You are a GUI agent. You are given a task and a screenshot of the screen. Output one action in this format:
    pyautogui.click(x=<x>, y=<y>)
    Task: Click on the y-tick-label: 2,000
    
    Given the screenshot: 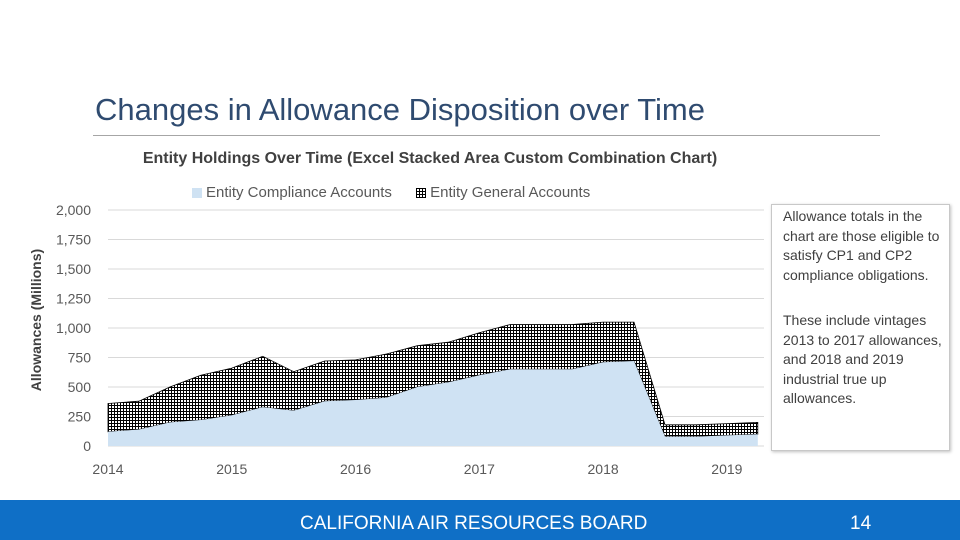 What is the action you would take?
    pyautogui.click(x=73, y=210)
    